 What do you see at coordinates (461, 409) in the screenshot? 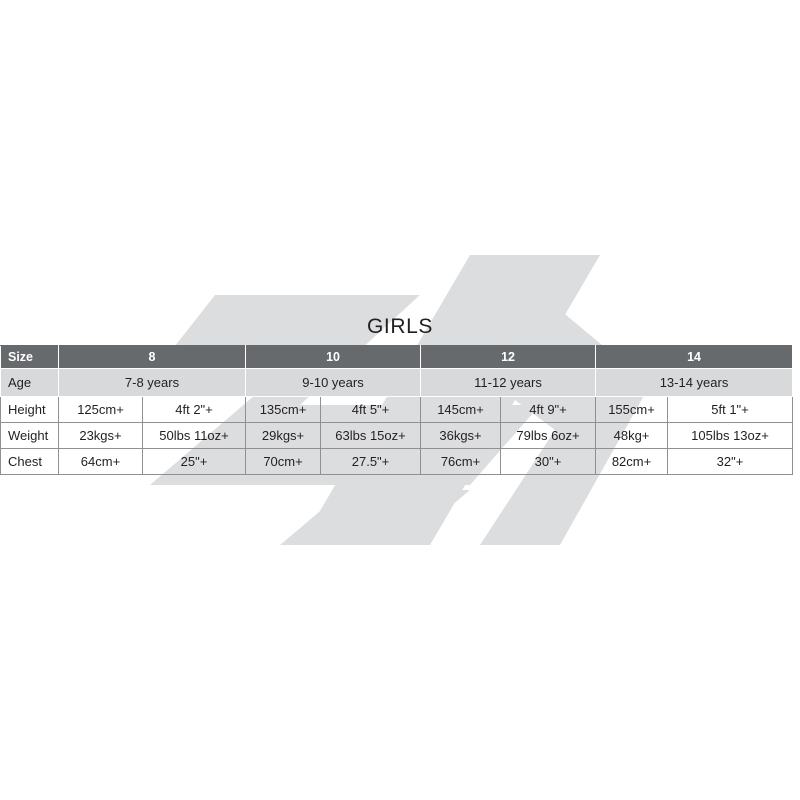
I see `height-metric-12: 145cm+` at bounding box center [461, 409].